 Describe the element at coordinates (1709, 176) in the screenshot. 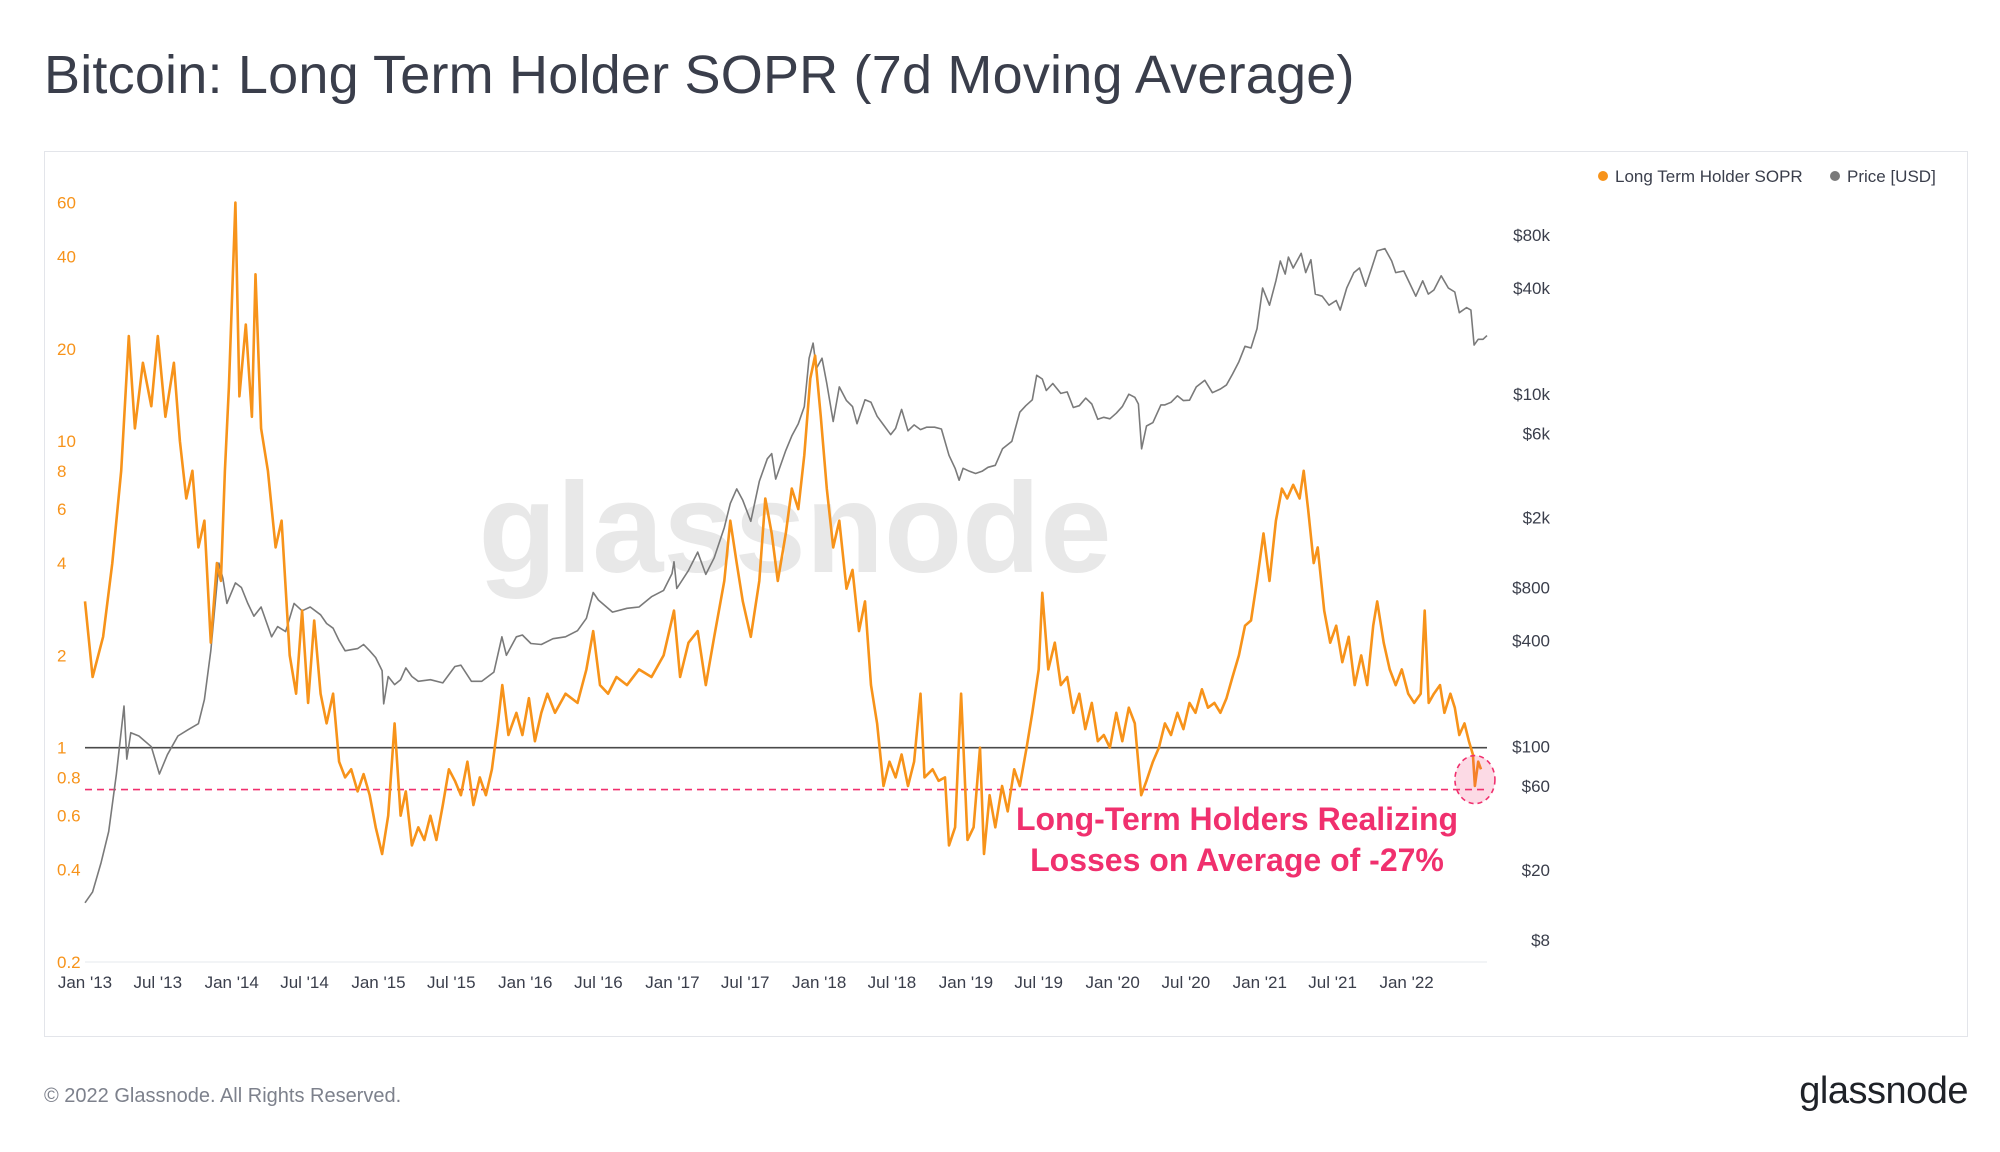

I see `legend-label: Long Term Holder SOPR` at that location.